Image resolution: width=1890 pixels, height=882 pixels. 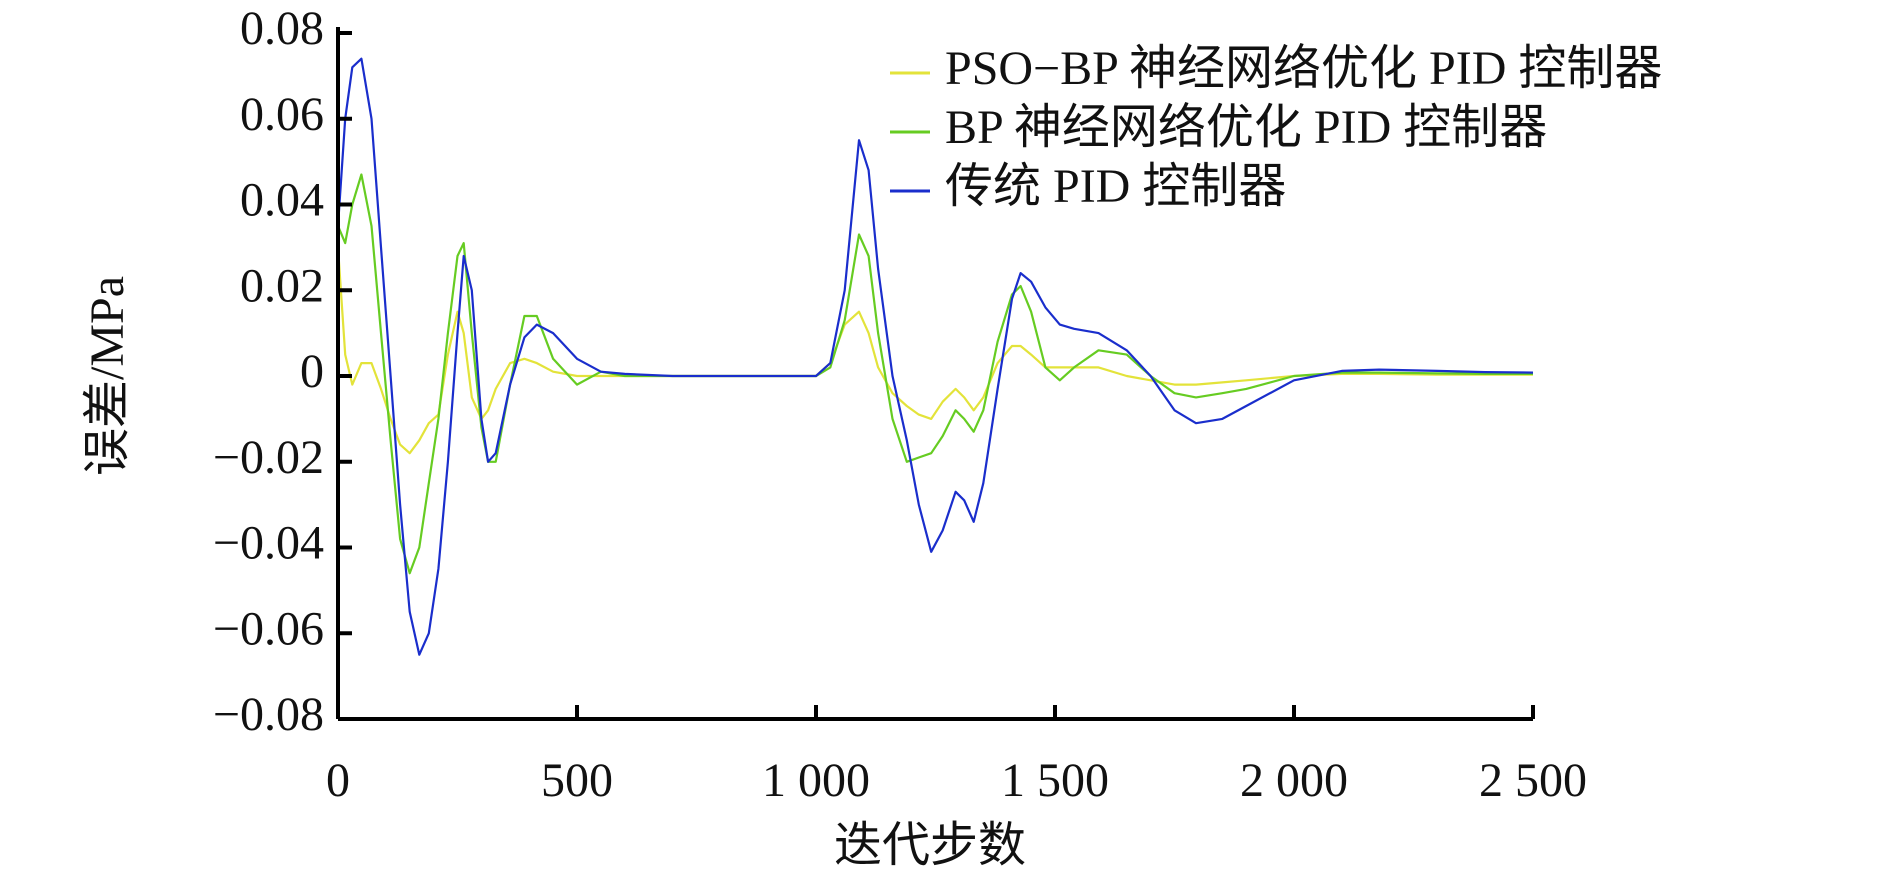 I want to click on y-tick-label: 0.08, so click(x=282, y=28).